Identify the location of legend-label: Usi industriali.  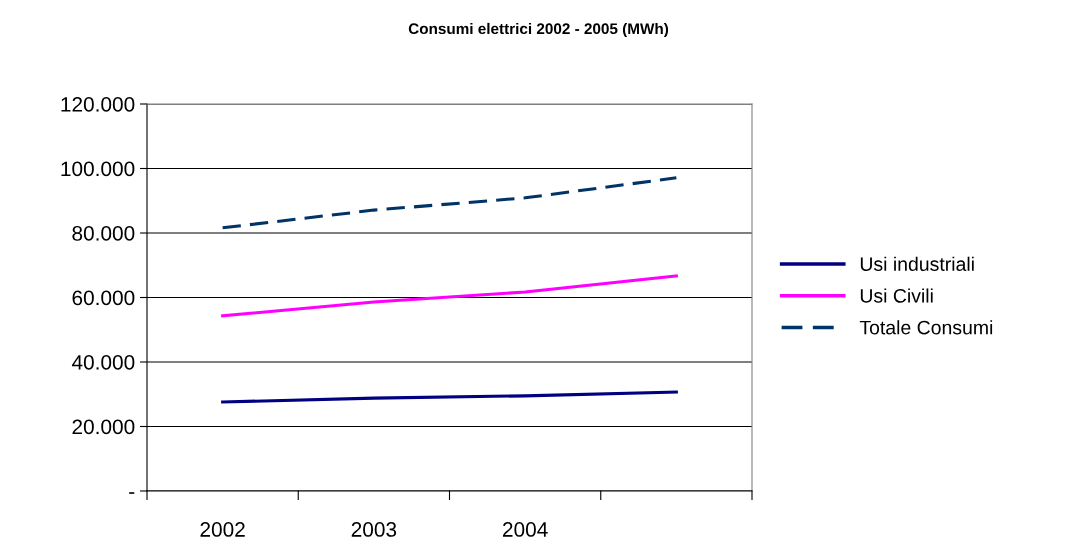
(917, 263).